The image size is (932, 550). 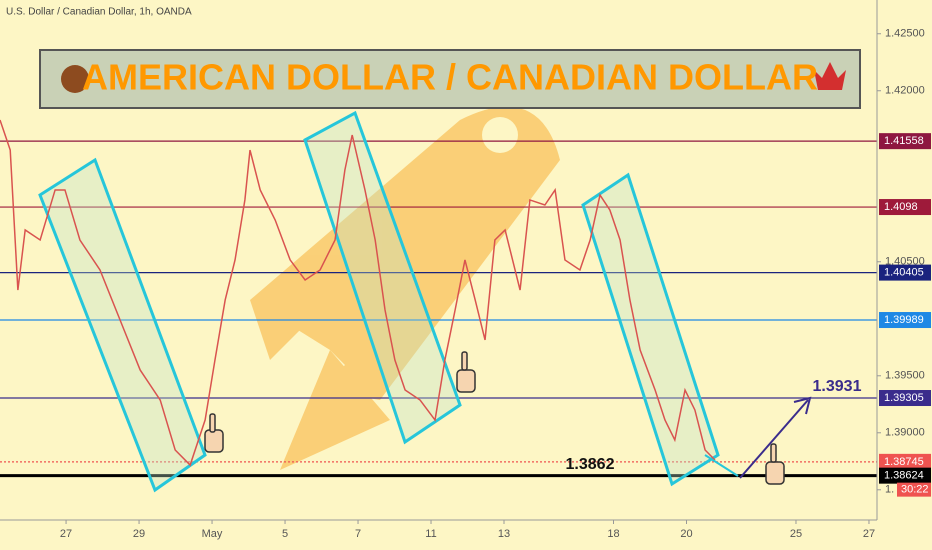 What do you see at coordinates (837, 386) in the screenshot?
I see `annotation: 1.3931` at bounding box center [837, 386].